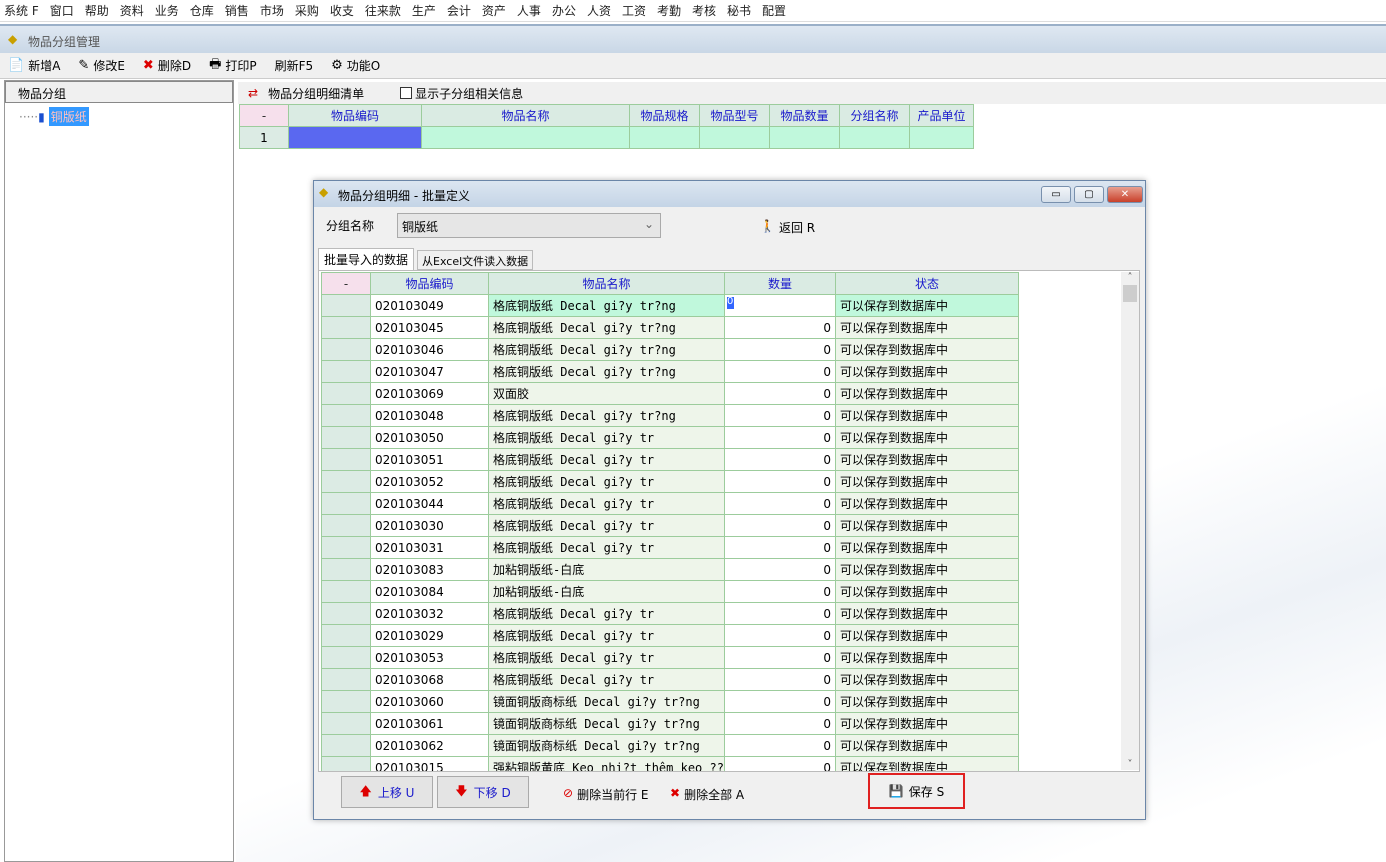 The height and width of the screenshot is (862, 1386). What do you see at coordinates (429, 371) in the screenshot?
I see `item-code: 020103047` at bounding box center [429, 371].